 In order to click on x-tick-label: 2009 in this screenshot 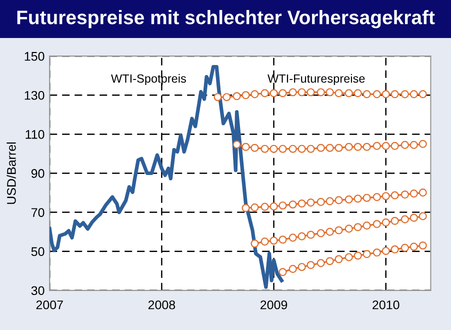, I will do `click(274, 305)`.